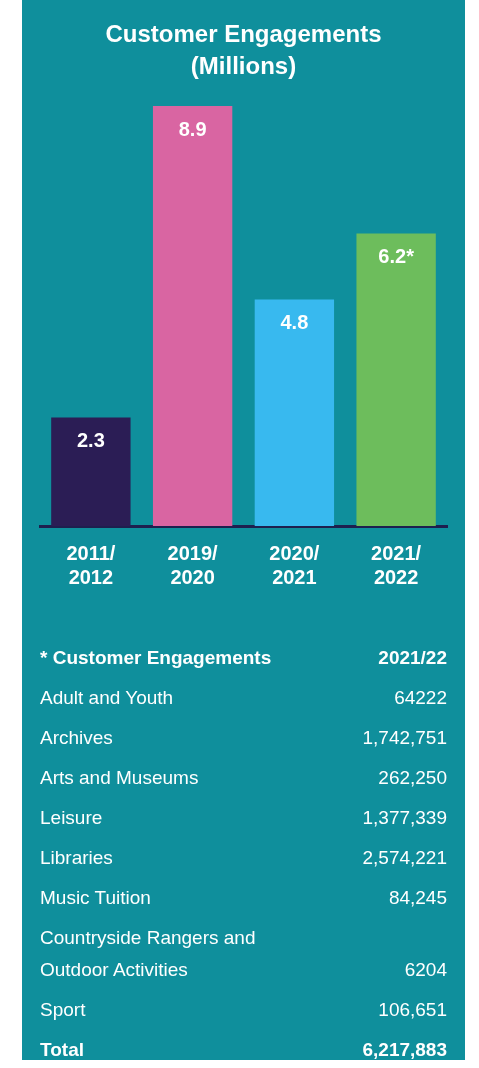  I want to click on x-tick-label: 2019/2020, so click(193, 564).